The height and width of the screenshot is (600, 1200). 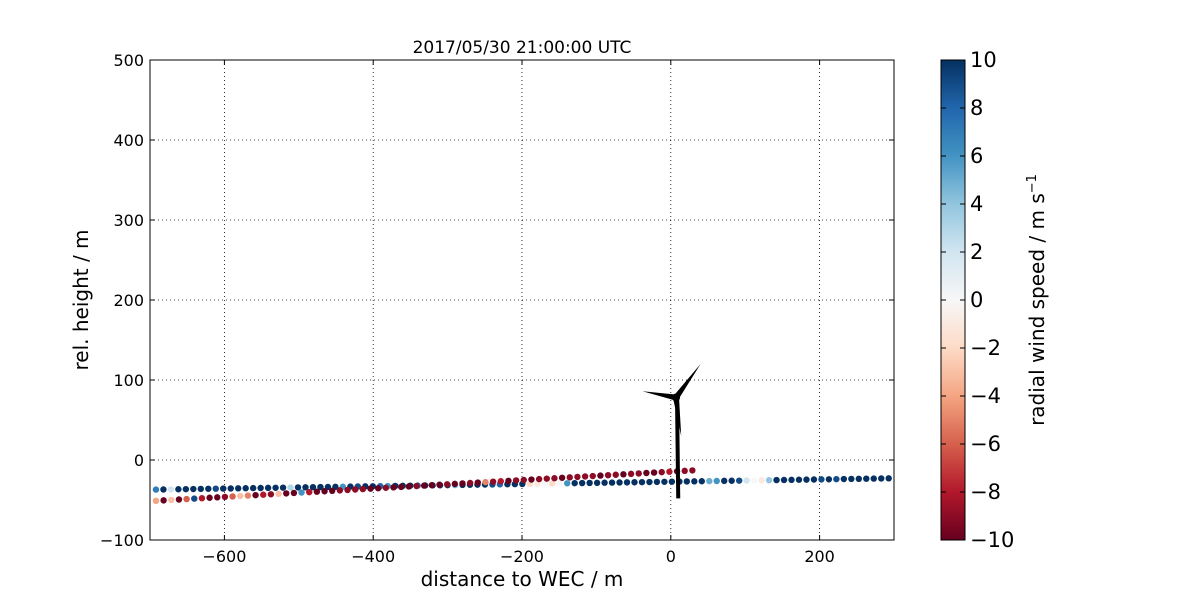 What do you see at coordinates (992, 540) in the screenshot?
I see `colorbar-tick-label: −10` at bounding box center [992, 540].